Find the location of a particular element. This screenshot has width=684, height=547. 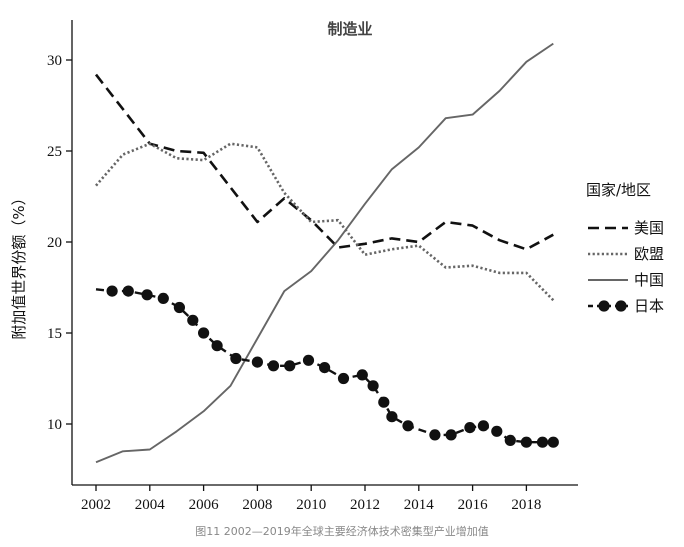

legend-label: 欧盟 is located at coordinates (649, 254).